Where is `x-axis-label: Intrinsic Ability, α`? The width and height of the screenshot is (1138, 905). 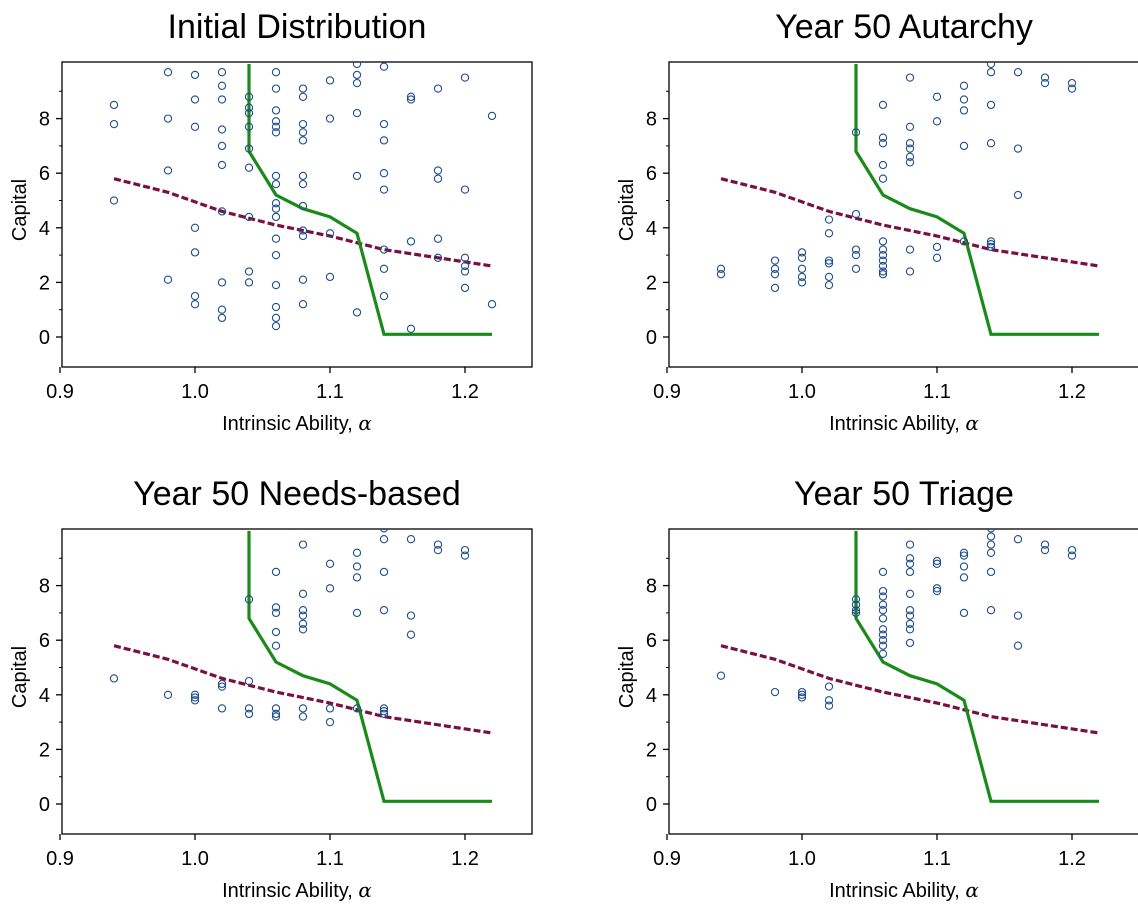 x-axis-label: Intrinsic Ability, α is located at coordinates (904, 890).